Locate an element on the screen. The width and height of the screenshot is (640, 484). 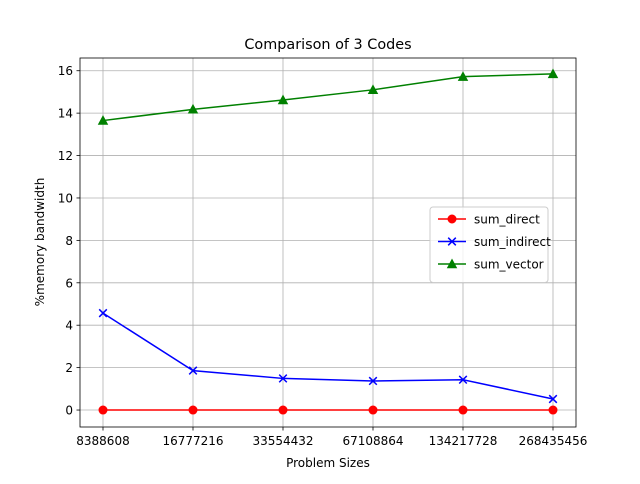
legend-marker-sum_vector is located at coordinates (452, 263).